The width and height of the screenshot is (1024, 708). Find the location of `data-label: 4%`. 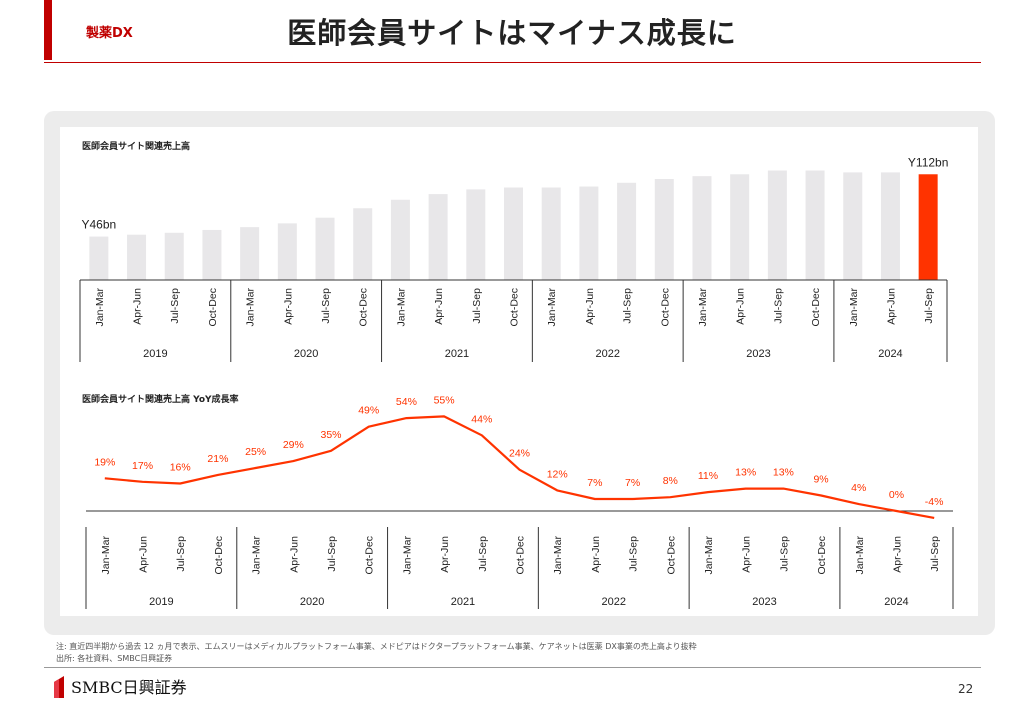

data-label: 4% is located at coordinates (858, 488).